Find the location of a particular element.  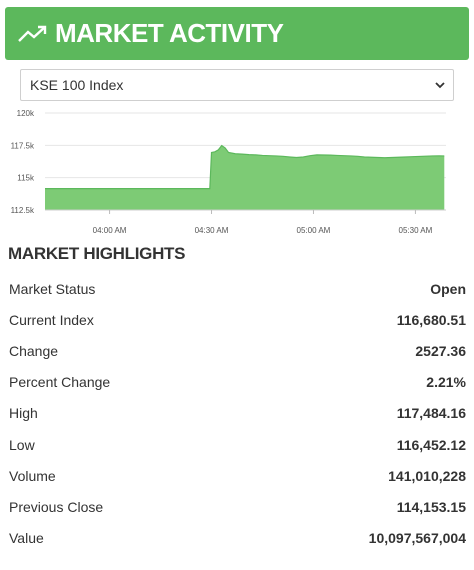

x-tick-label: 05:30 AM is located at coordinates (416, 230).